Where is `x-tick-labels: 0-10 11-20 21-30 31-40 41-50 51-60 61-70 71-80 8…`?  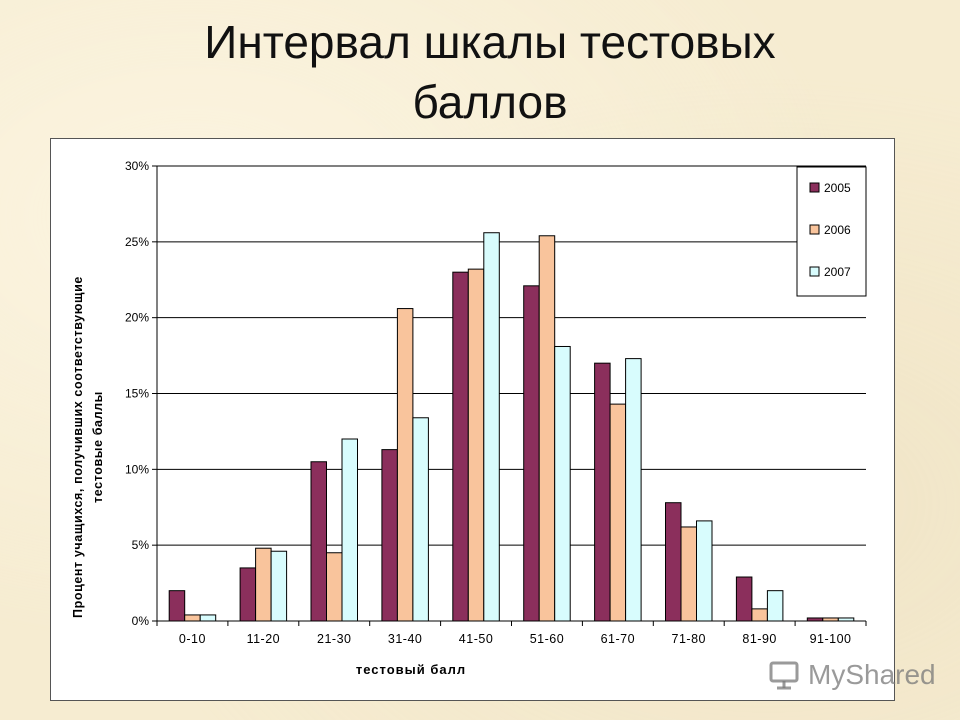 x-tick-labels: 0-10 11-20 21-30 31-40 41-50 51-60 61-70 71-80 8… is located at coordinates (511, 633).